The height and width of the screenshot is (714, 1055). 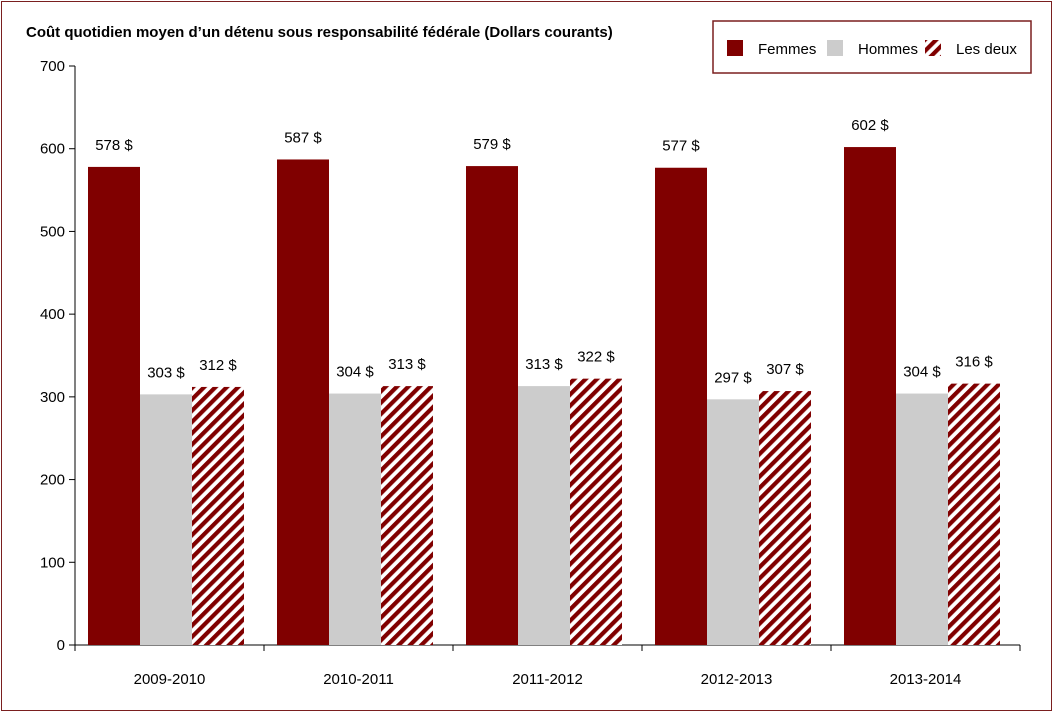 What do you see at coordinates (735, 48) in the screenshot?
I see `legend-swatch-femmes` at bounding box center [735, 48].